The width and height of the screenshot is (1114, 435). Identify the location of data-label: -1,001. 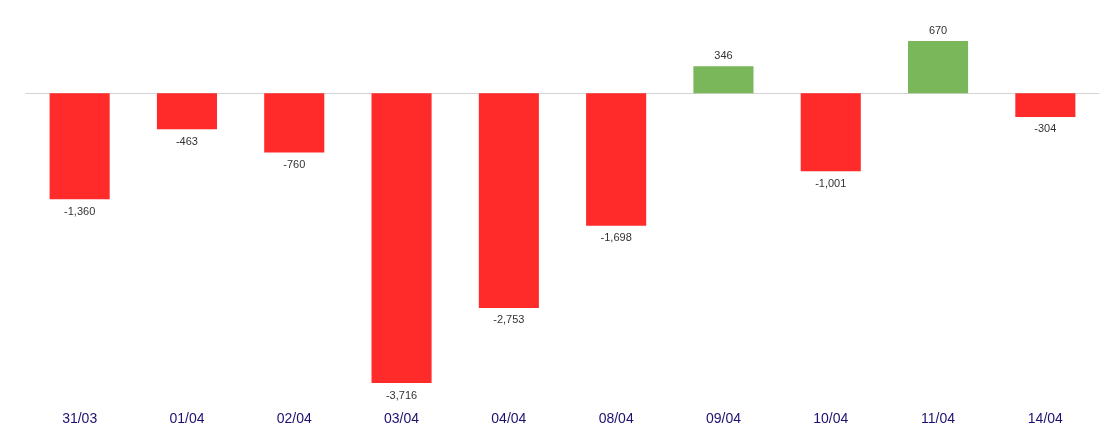
(831, 182).